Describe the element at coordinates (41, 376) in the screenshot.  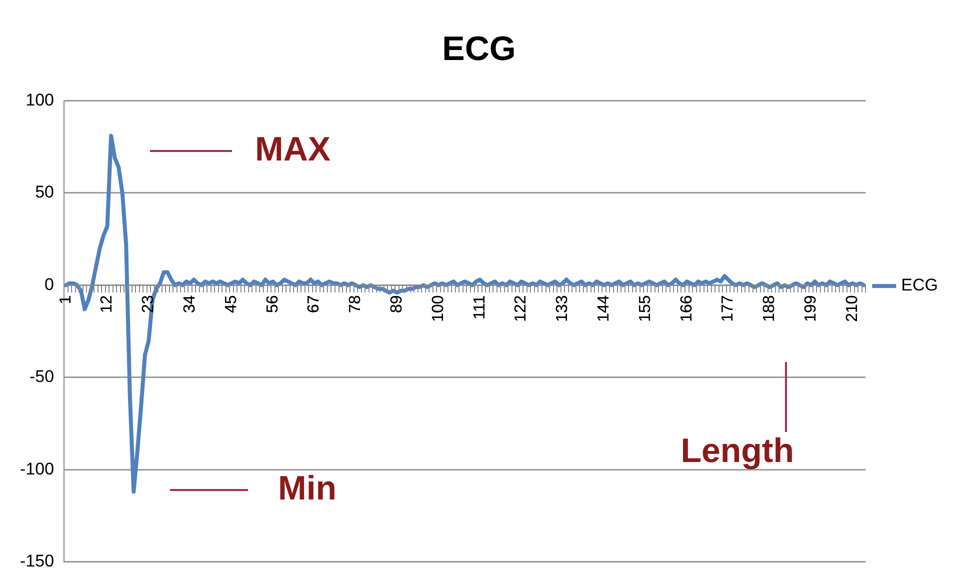
I see `y-tick-label: -50` at that location.